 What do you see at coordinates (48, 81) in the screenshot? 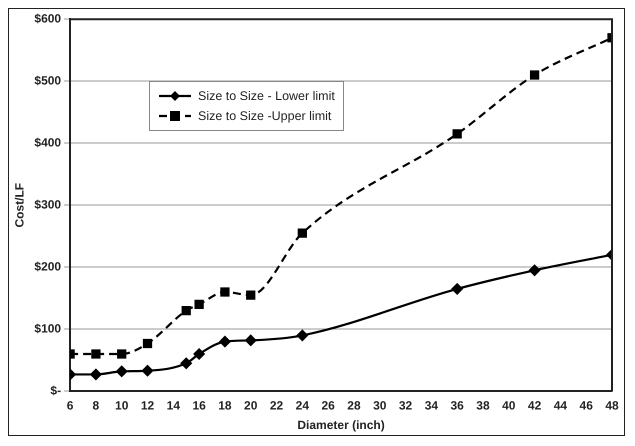
I see `y-tick-label: $500` at bounding box center [48, 81].